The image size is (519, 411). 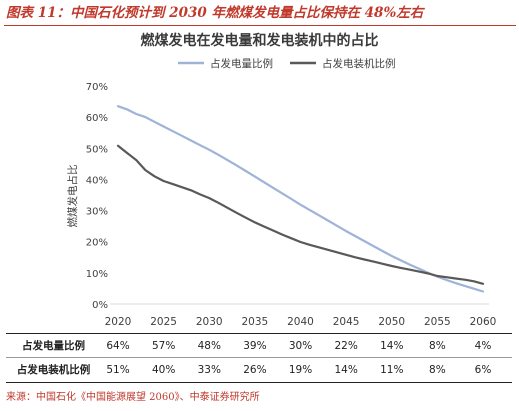 I want to click on table-cell-generation: 64%, so click(x=118, y=346).